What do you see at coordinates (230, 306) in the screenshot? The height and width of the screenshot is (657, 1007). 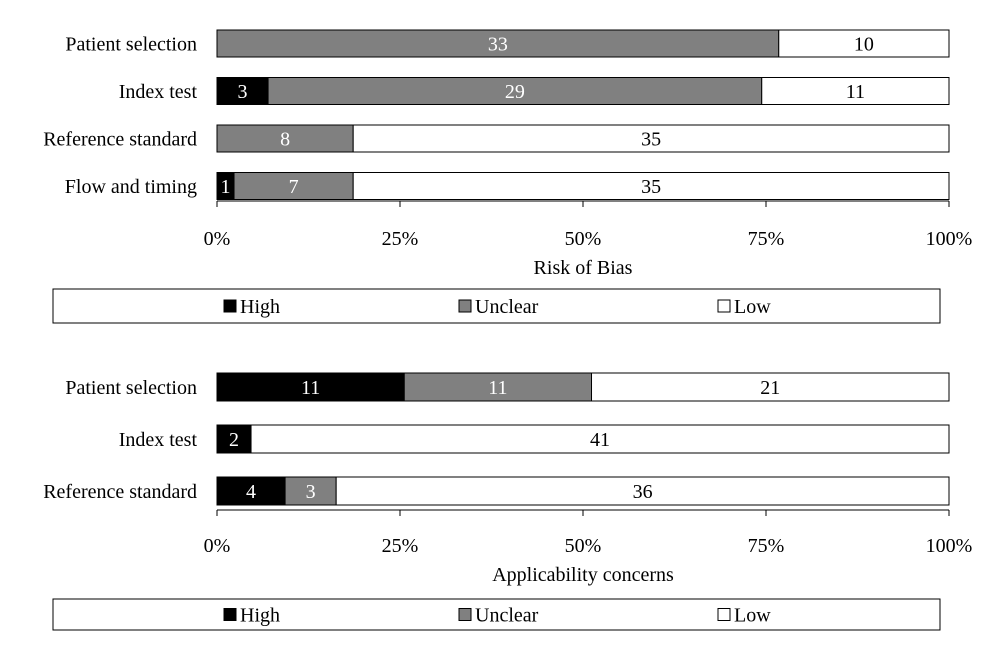 I see `panel1-legend-swatch-high` at bounding box center [230, 306].